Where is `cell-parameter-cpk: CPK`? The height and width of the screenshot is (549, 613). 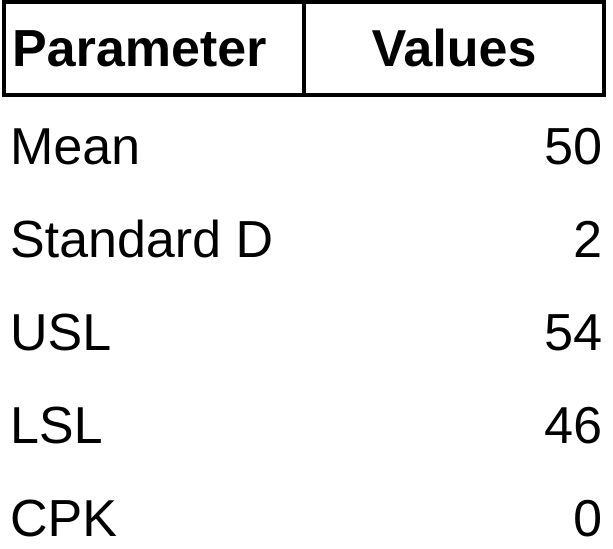
cell-parameter-cpk: CPK is located at coordinates (63, 518).